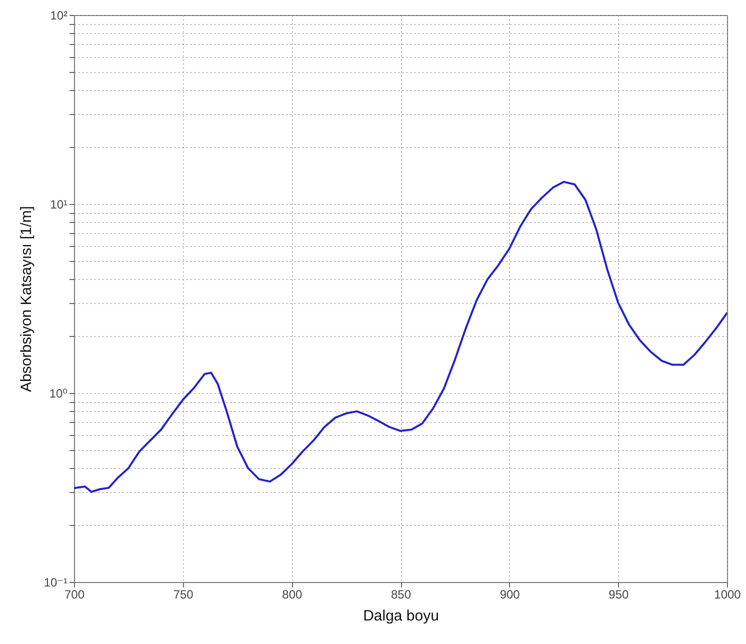  What do you see at coordinates (59, 15) in the screenshot?
I see `y-tick-label: 10²` at bounding box center [59, 15].